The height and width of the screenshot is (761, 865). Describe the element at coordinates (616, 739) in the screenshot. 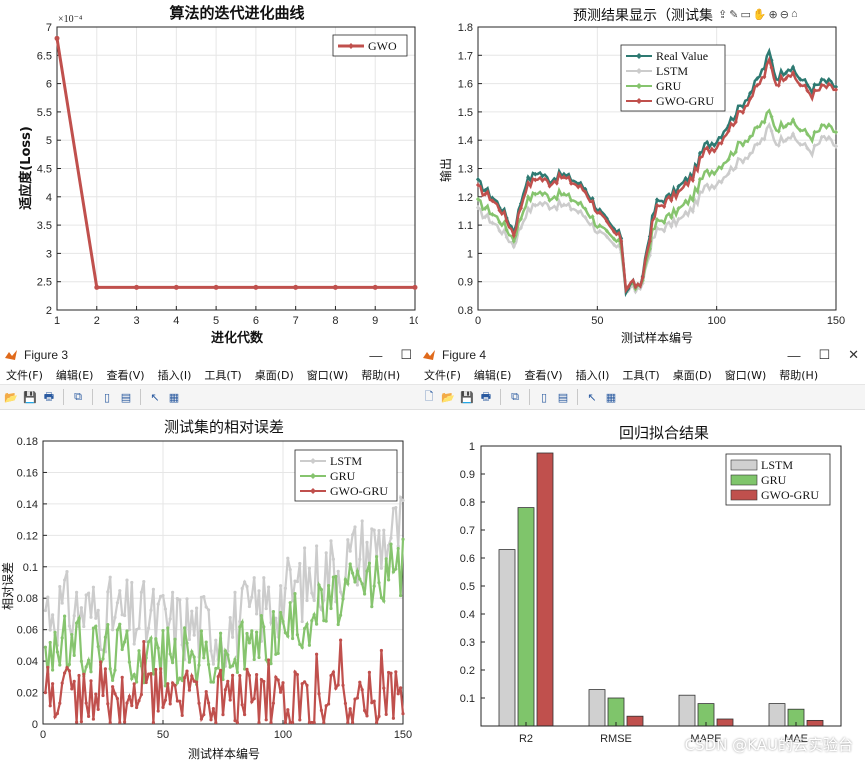

I see `x-tick-label: RMSE` at that location.